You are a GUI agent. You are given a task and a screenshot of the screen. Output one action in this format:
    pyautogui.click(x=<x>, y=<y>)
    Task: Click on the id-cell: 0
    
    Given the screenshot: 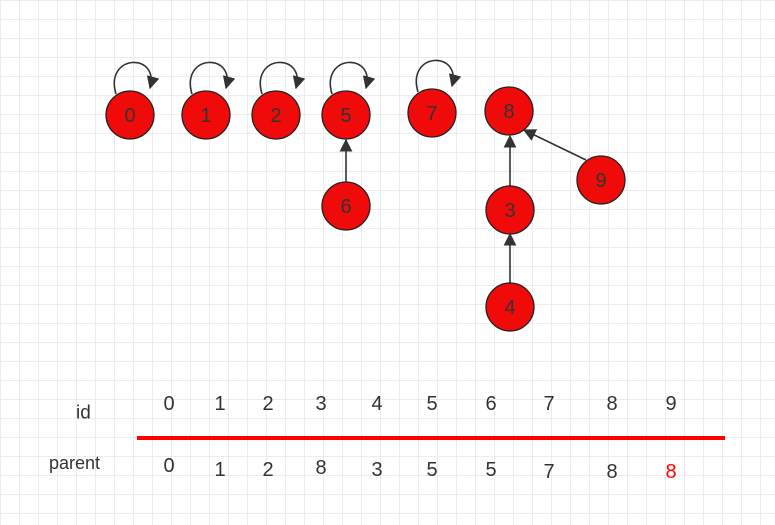 What is the action you would take?
    pyautogui.click(x=168, y=404)
    